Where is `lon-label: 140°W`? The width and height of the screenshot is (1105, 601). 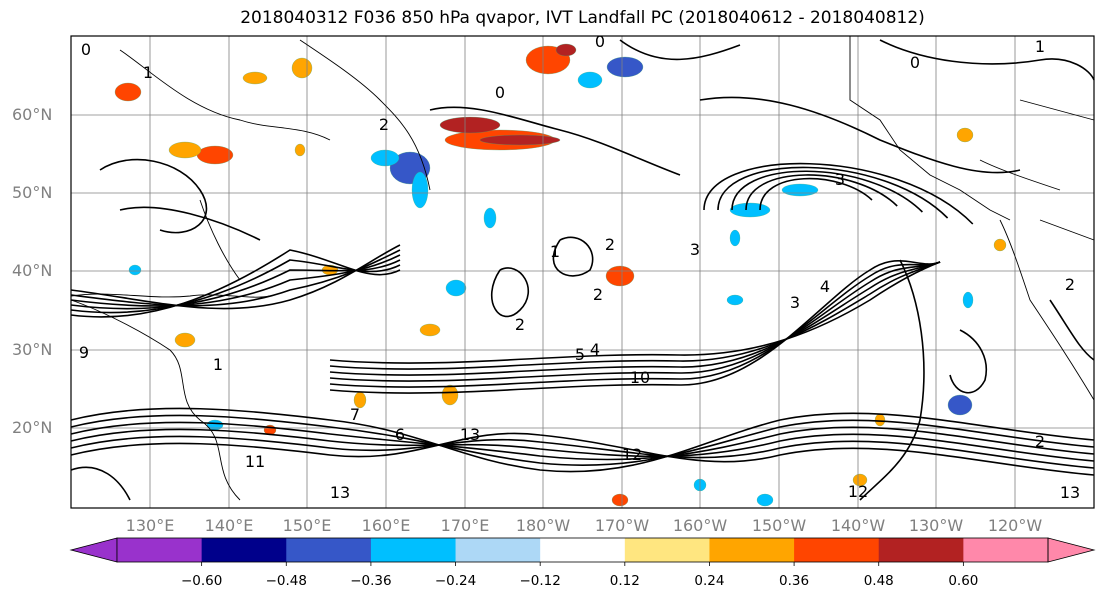 lon-label: 140°W is located at coordinates (858, 525).